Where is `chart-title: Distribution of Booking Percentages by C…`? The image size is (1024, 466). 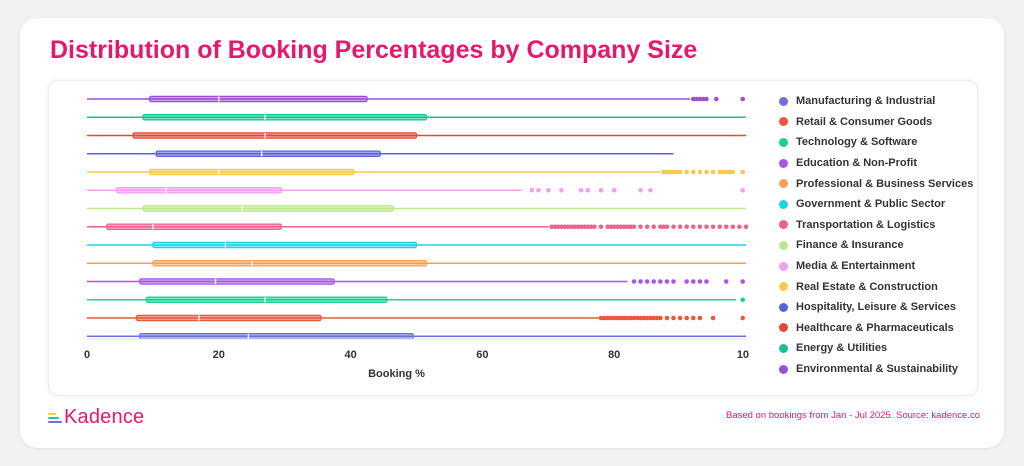 chart-title: Distribution of Booking Percentages by C… is located at coordinates (374, 50).